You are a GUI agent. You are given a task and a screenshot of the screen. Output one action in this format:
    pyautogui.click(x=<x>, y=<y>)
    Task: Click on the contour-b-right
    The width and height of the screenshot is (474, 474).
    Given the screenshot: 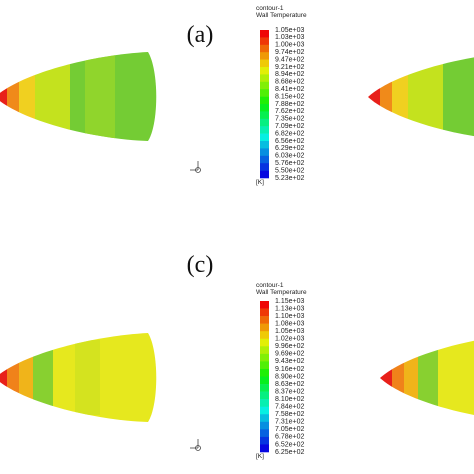 What is the action you would take?
    pyautogui.click(x=421, y=96)
    